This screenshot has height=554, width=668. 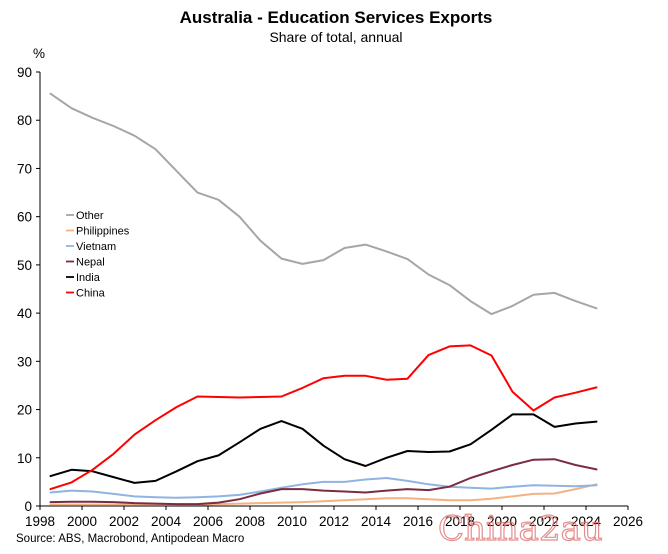 I want to click on y-tick-label: 0, so click(x=28, y=506).